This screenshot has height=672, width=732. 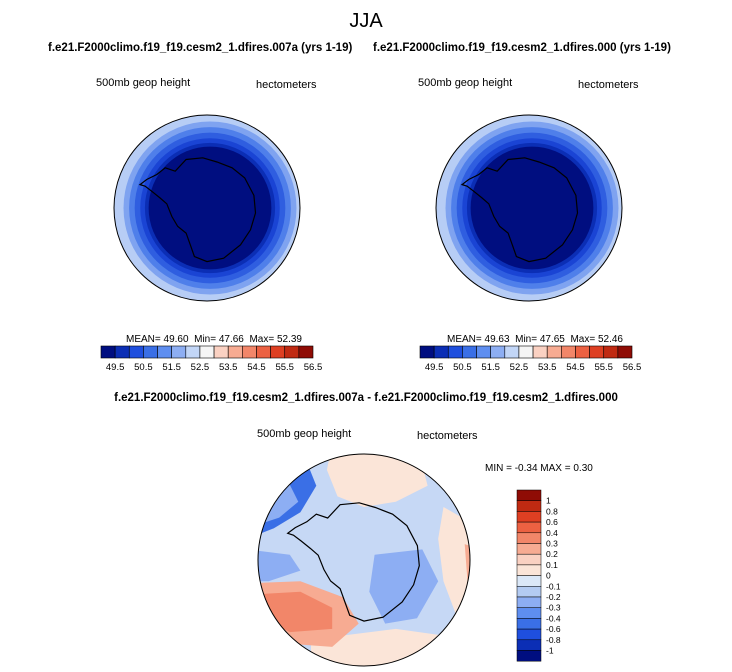 What do you see at coordinates (284, 367) in the screenshot?
I see `panel-1-colorbar-tick-label: 55.5` at bounding box center [284, 367].